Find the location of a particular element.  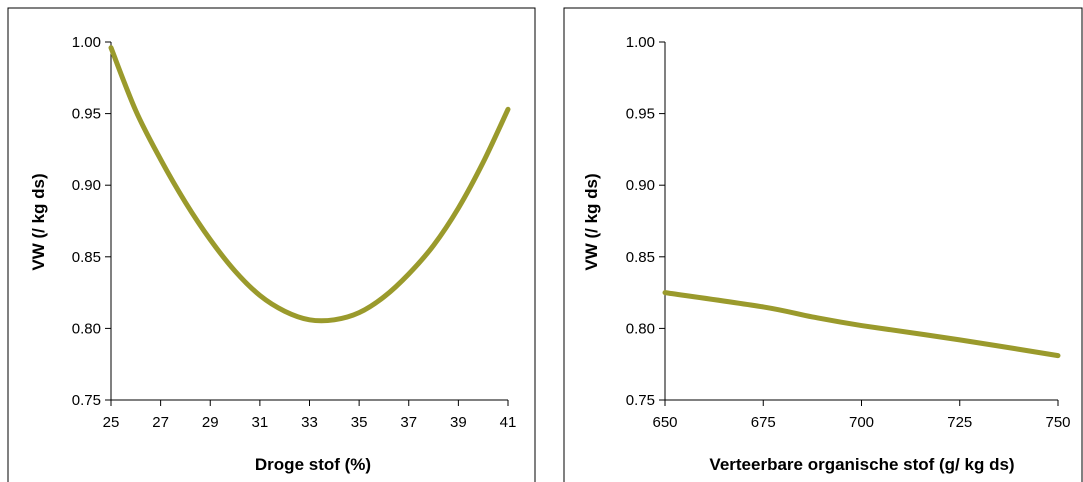

chart-1-x-tick-label: 39 is located at coordinates (458, 422).